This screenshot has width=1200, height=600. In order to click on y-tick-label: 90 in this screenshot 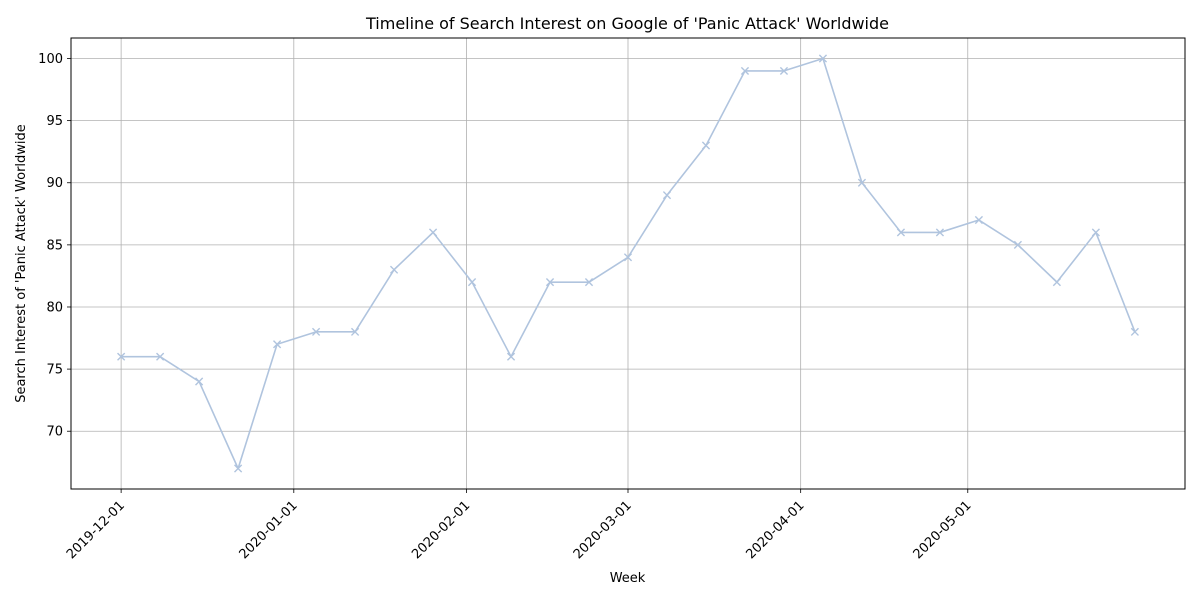, I will do `click(54, 183)`.